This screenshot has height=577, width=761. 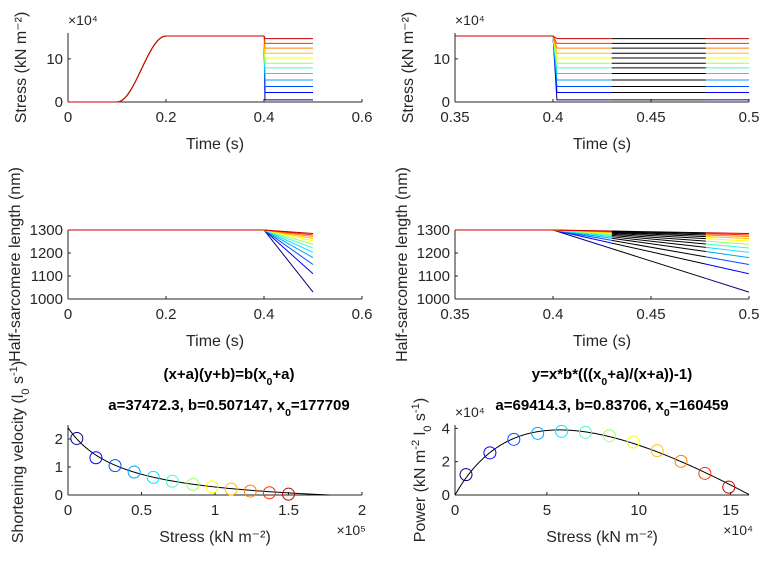 What do you see at coordinates (547, 510) in the screenshot?
I see `x-tick-label: 5` at bounding box center [547, 510].